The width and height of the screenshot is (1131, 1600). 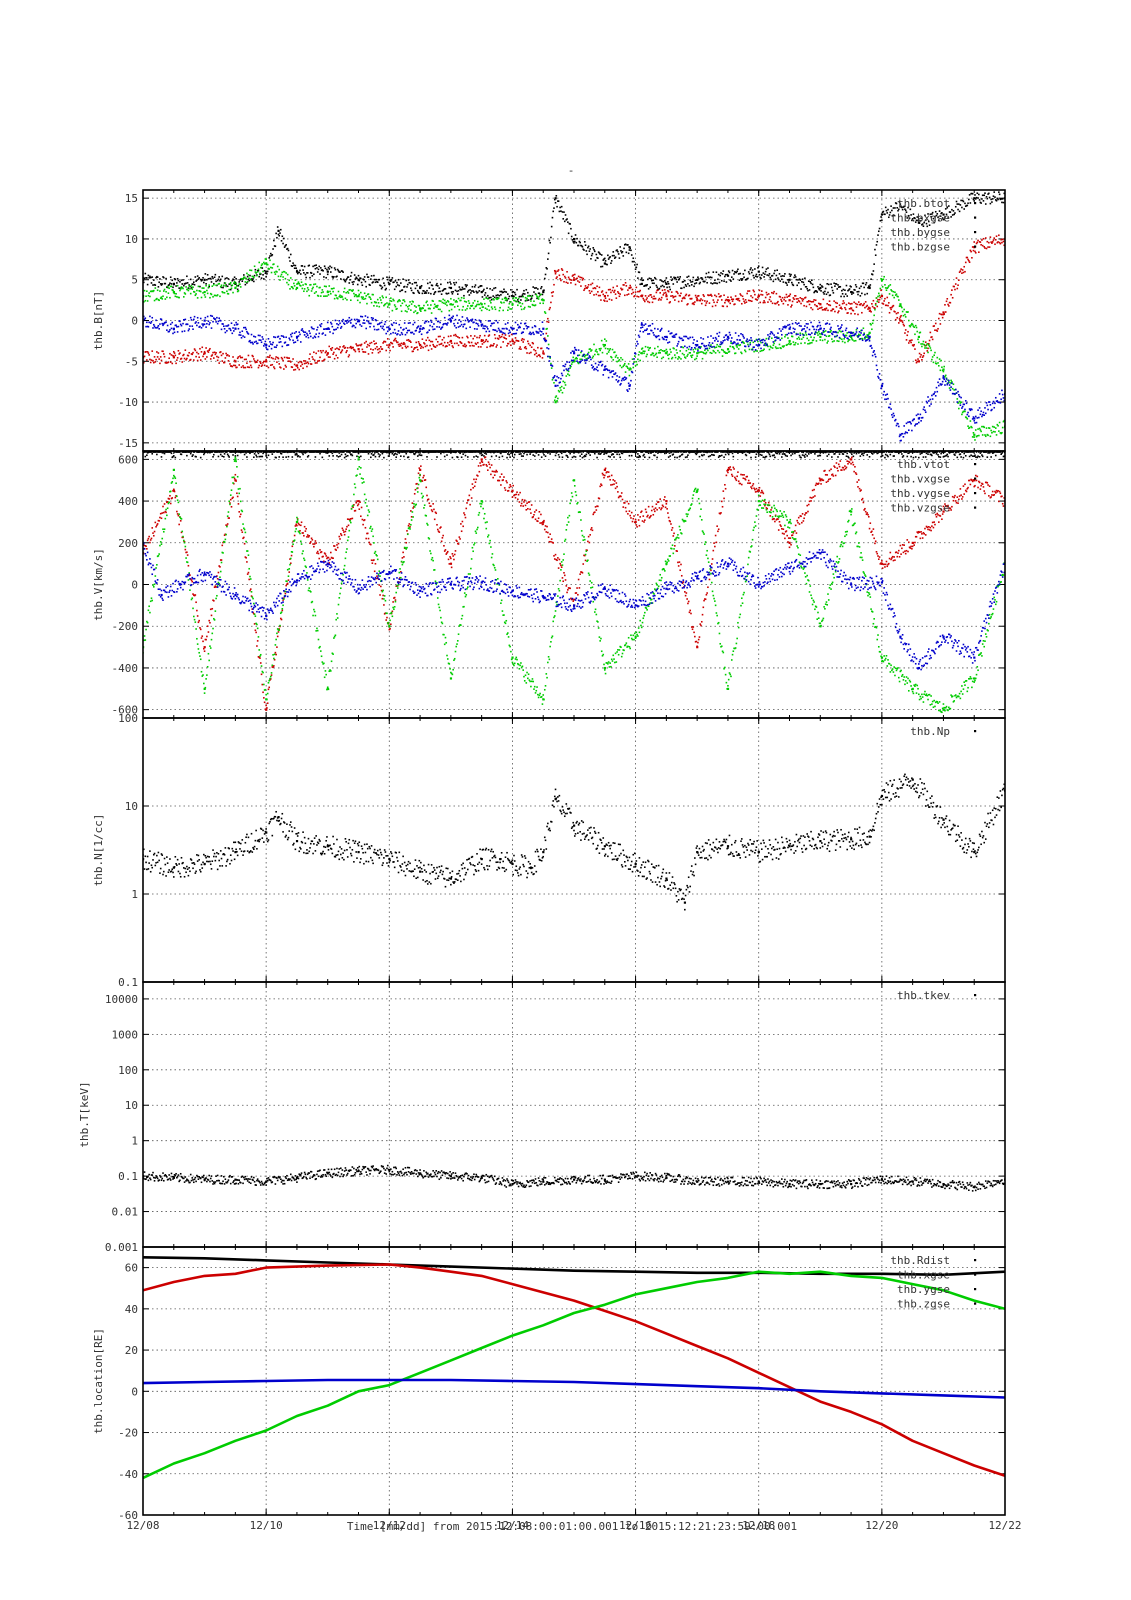 What do you see at coordinates (128, 459) in the screenshot?
I see `y-tick-label: 600` at bounding box center [128, 459].